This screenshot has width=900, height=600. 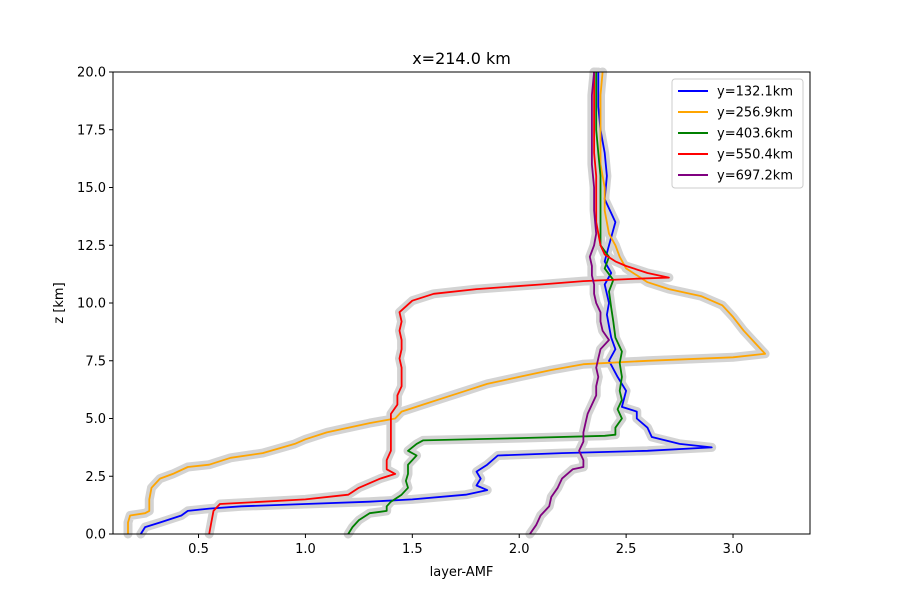 I want to click on legend-box, so click(x=737, y=133).